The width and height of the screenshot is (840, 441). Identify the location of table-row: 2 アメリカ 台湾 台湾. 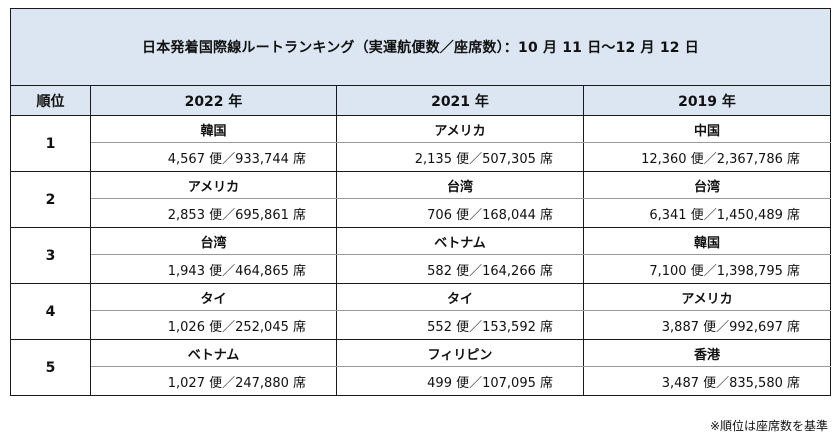
(421, 199).